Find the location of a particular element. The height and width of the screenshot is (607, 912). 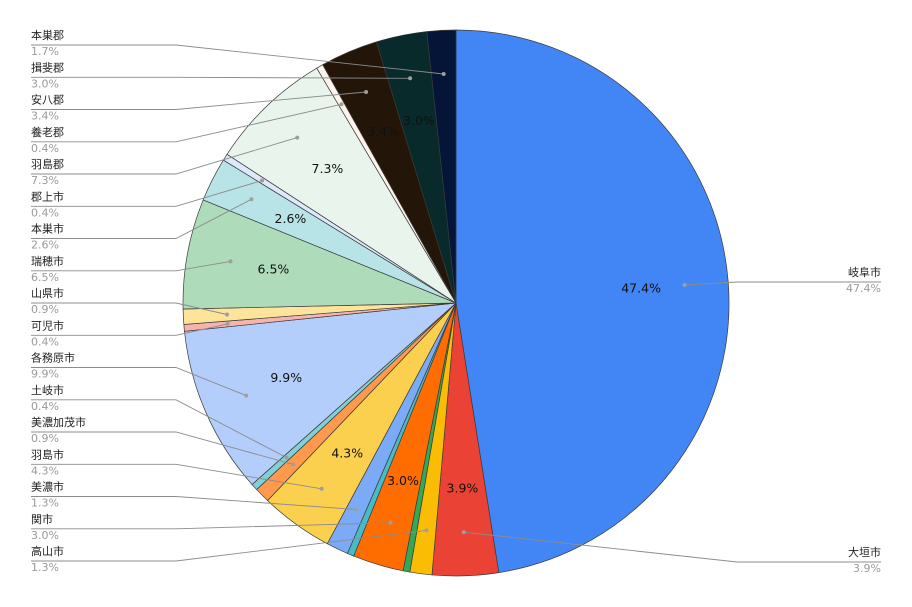

slice-20-leader-dot is located at coordinates (410, 78).